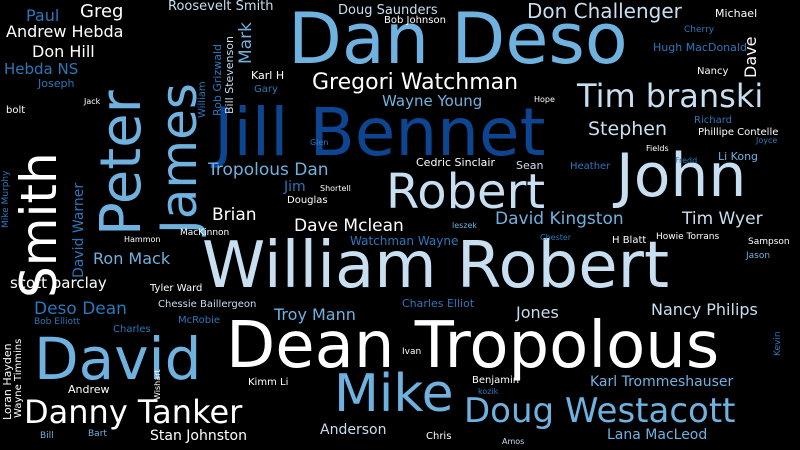 The height and width of the screenshot is (450, 800). What do you see at coordinates (704, 309) in the screenshot?
I see `word: Nancy Philips` at bounding box center [704, 309].